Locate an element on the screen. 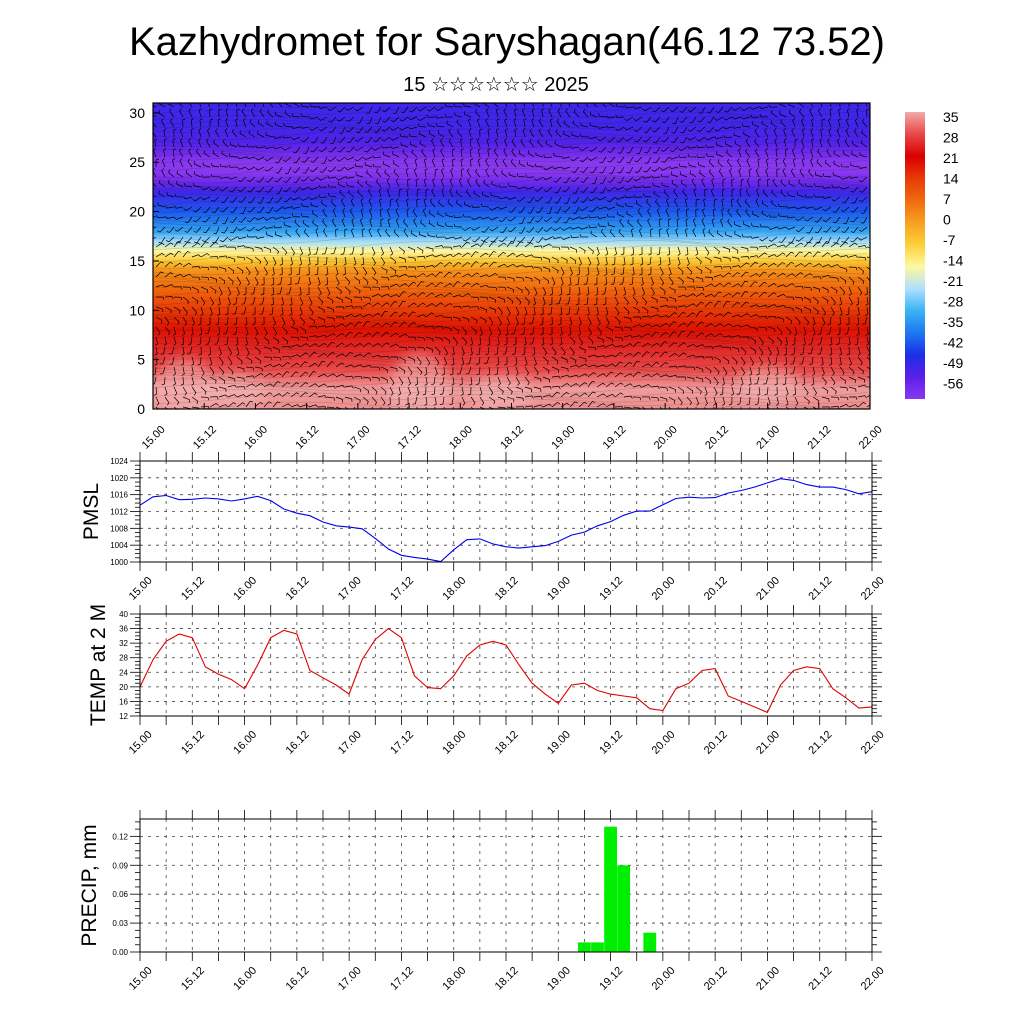 The width and height of the screenshot is (1024, 1024). precip-bar is located at coordinates (597, 947).